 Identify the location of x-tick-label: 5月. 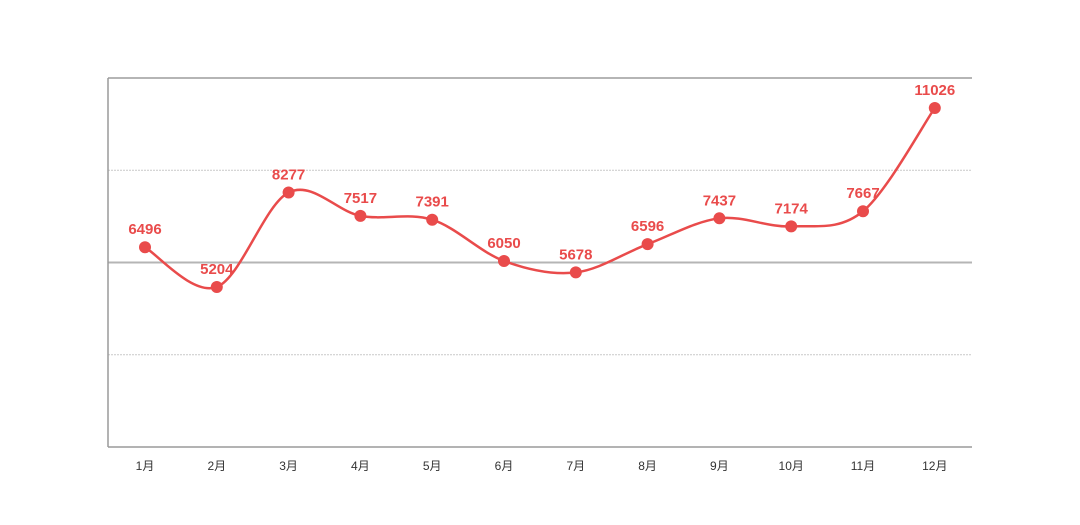
(432, 466).